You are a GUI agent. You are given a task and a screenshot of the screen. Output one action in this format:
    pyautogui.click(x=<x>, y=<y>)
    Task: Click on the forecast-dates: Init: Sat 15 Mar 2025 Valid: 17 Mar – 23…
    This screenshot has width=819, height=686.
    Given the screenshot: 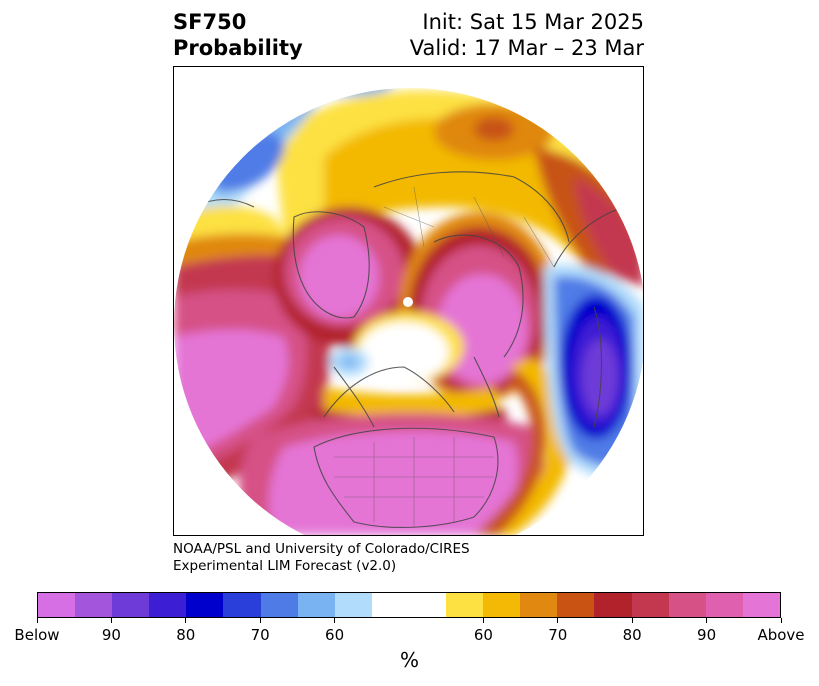 What is the action you would take?
    pyautogui.click(x=527, y=35)
    